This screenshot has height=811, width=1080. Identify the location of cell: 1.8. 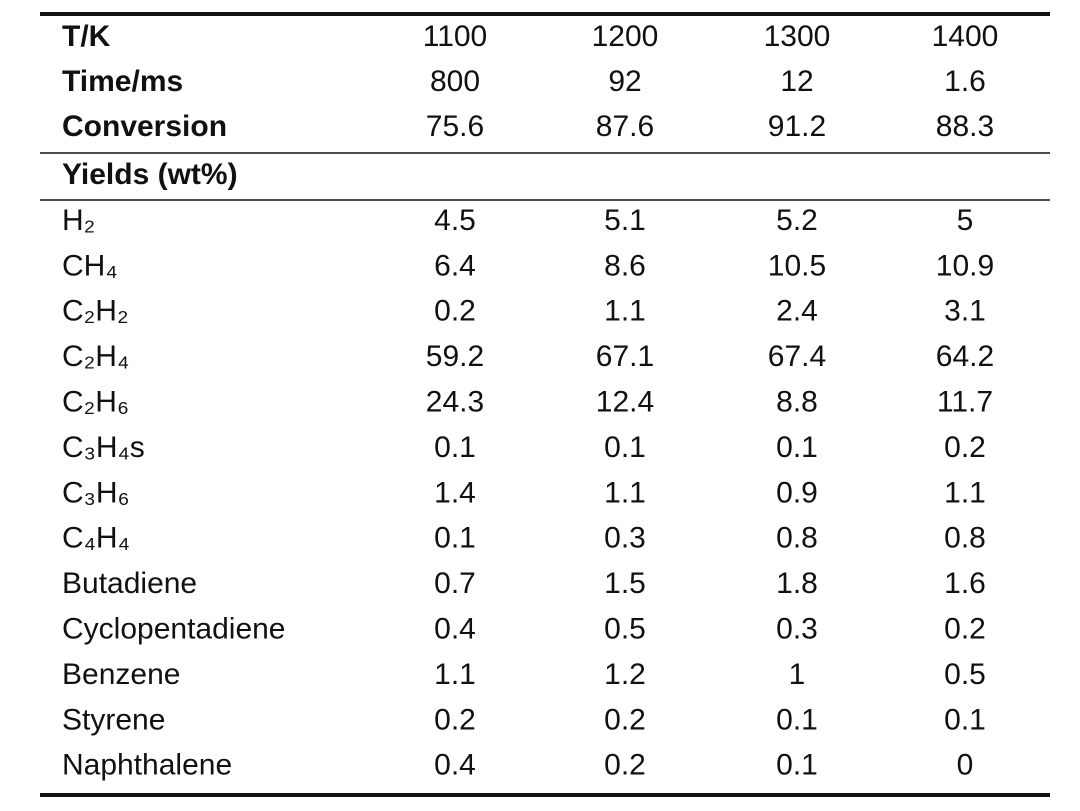
(797, 583).